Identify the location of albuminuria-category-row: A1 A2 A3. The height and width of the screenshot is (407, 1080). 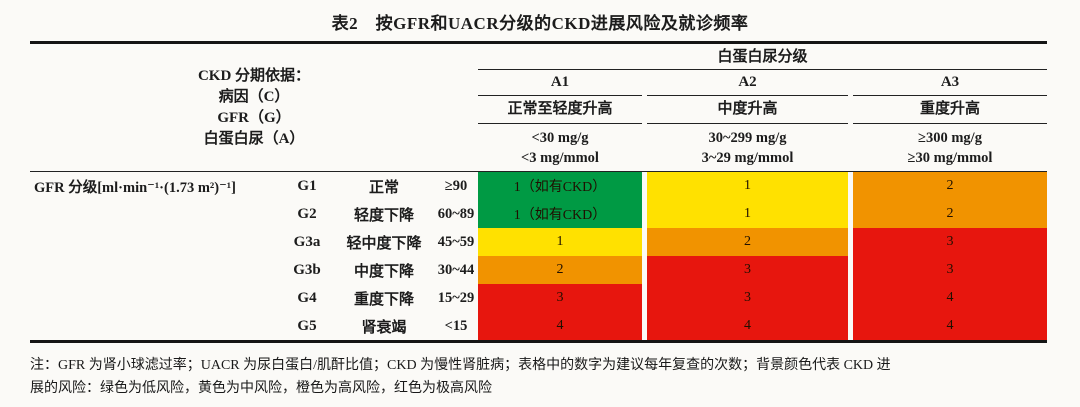
(762, 83).